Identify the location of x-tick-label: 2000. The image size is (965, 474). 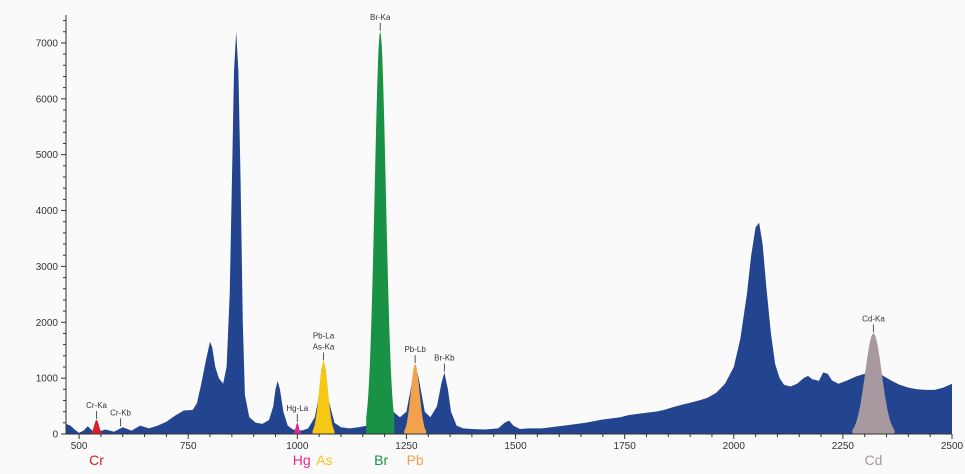
(734, 446).